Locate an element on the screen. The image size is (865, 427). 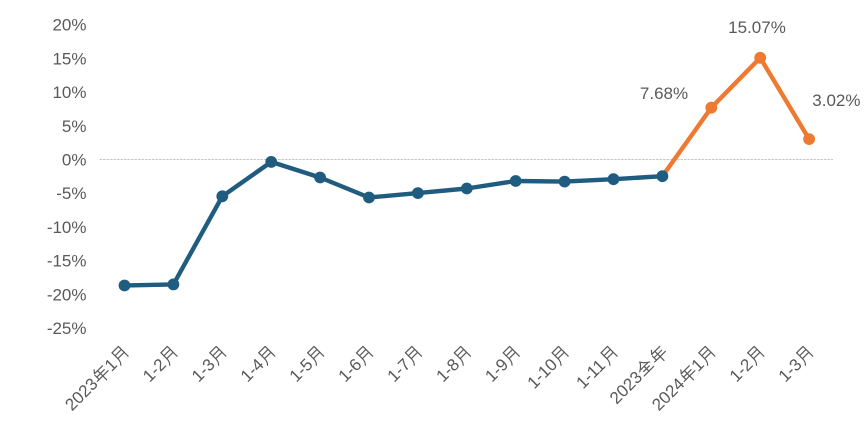
svg-text: 15.07% is located at coordinates (757, 27).